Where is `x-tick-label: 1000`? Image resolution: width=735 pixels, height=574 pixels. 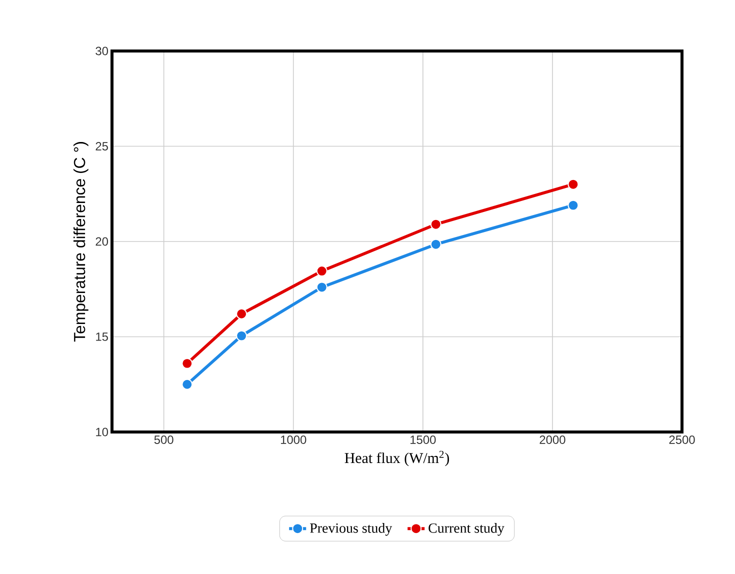
x-tick-label: 1000 is located at coordinates (293, 440).